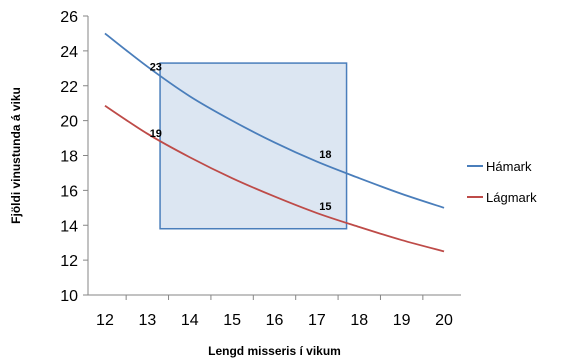  What do you see at coordinates (69, 296) in the screenshot?
I see `y-tick-label: 10` at bounding box center [69, 296].